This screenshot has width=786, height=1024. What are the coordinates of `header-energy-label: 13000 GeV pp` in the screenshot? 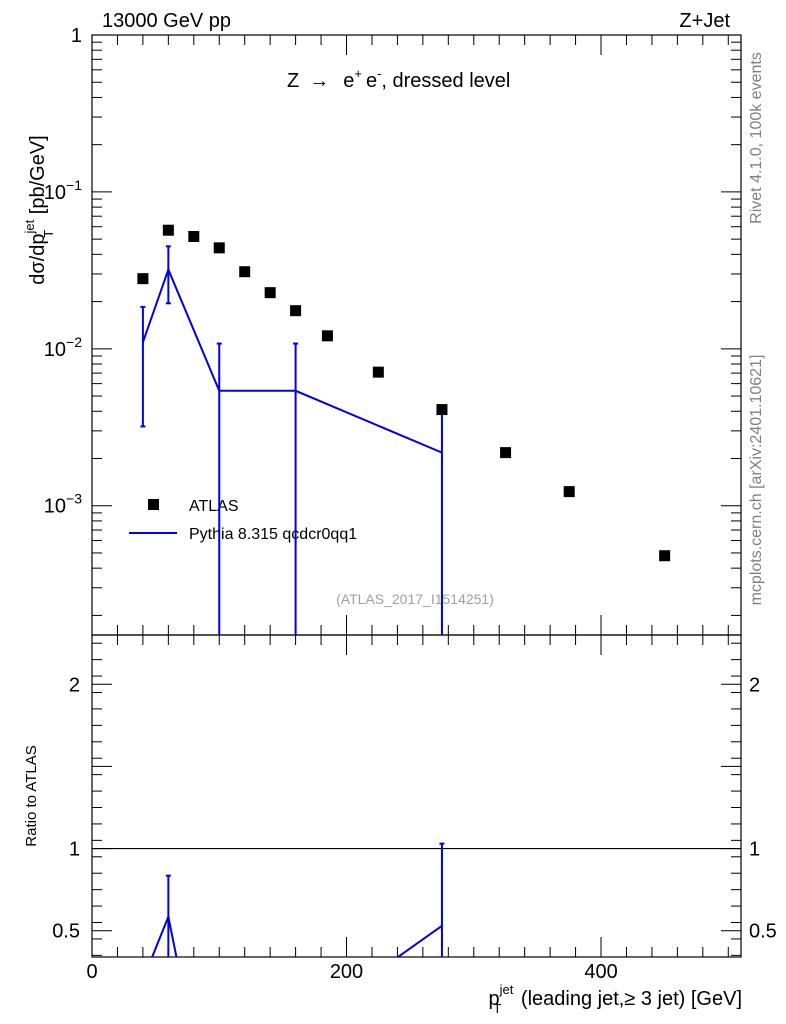 It's located at (166, 21).